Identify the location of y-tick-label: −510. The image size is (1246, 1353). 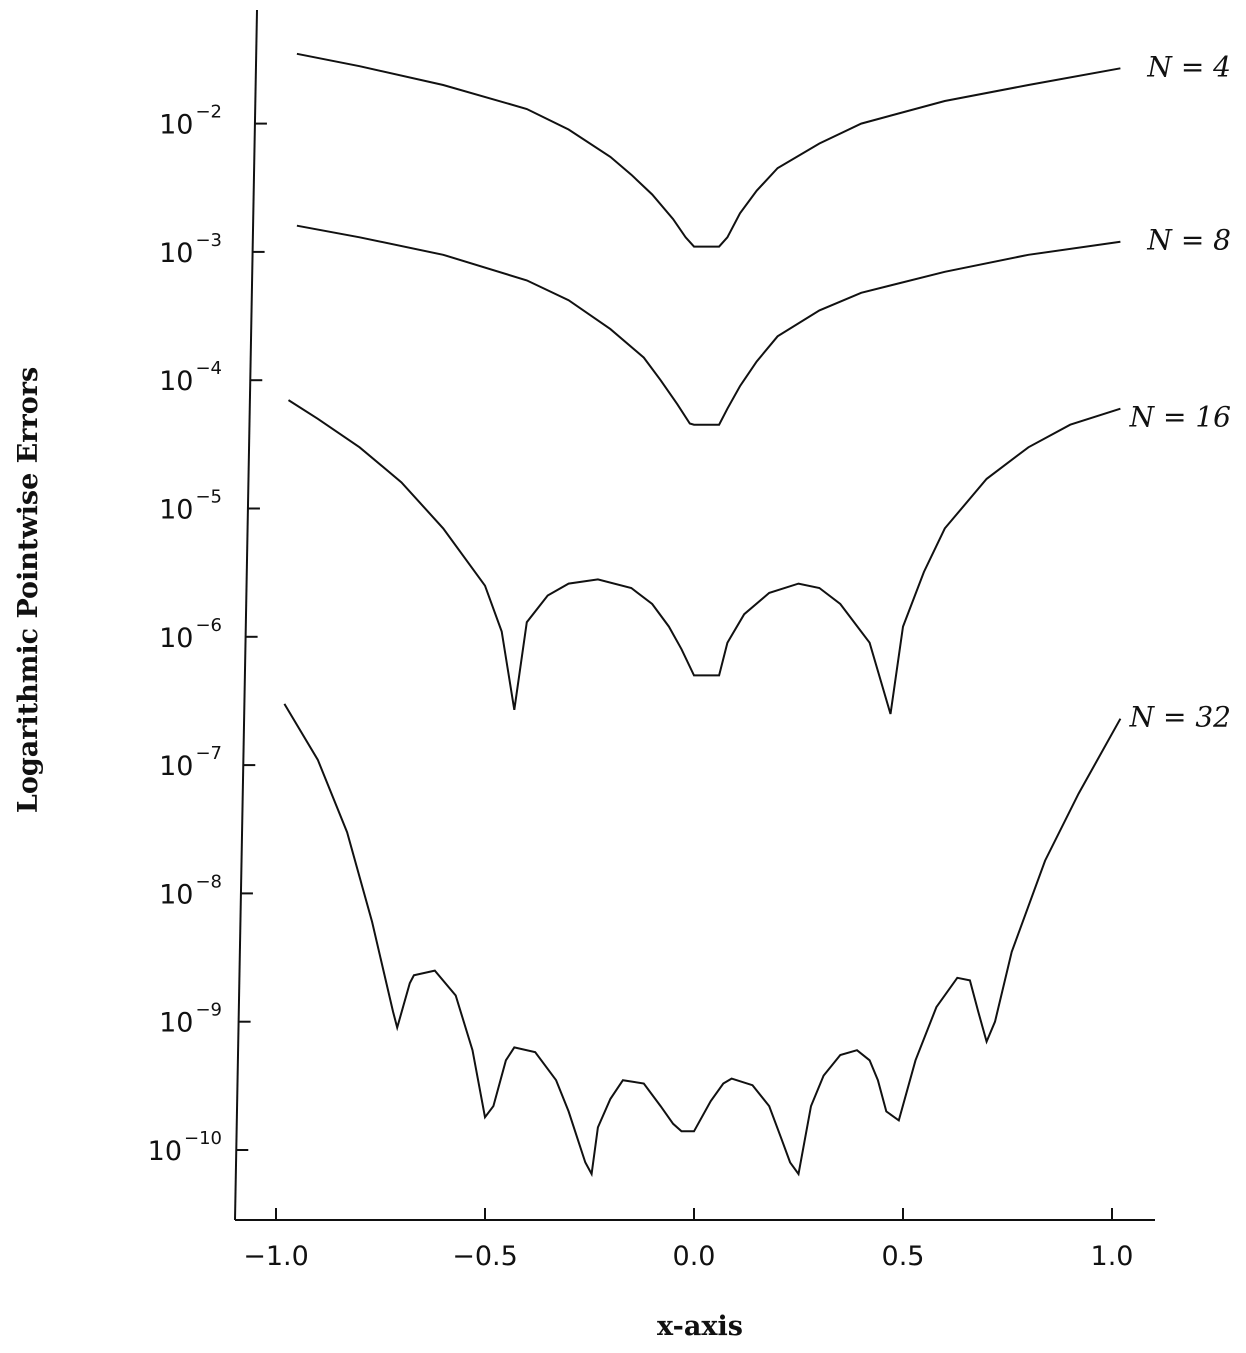
(190, 506).